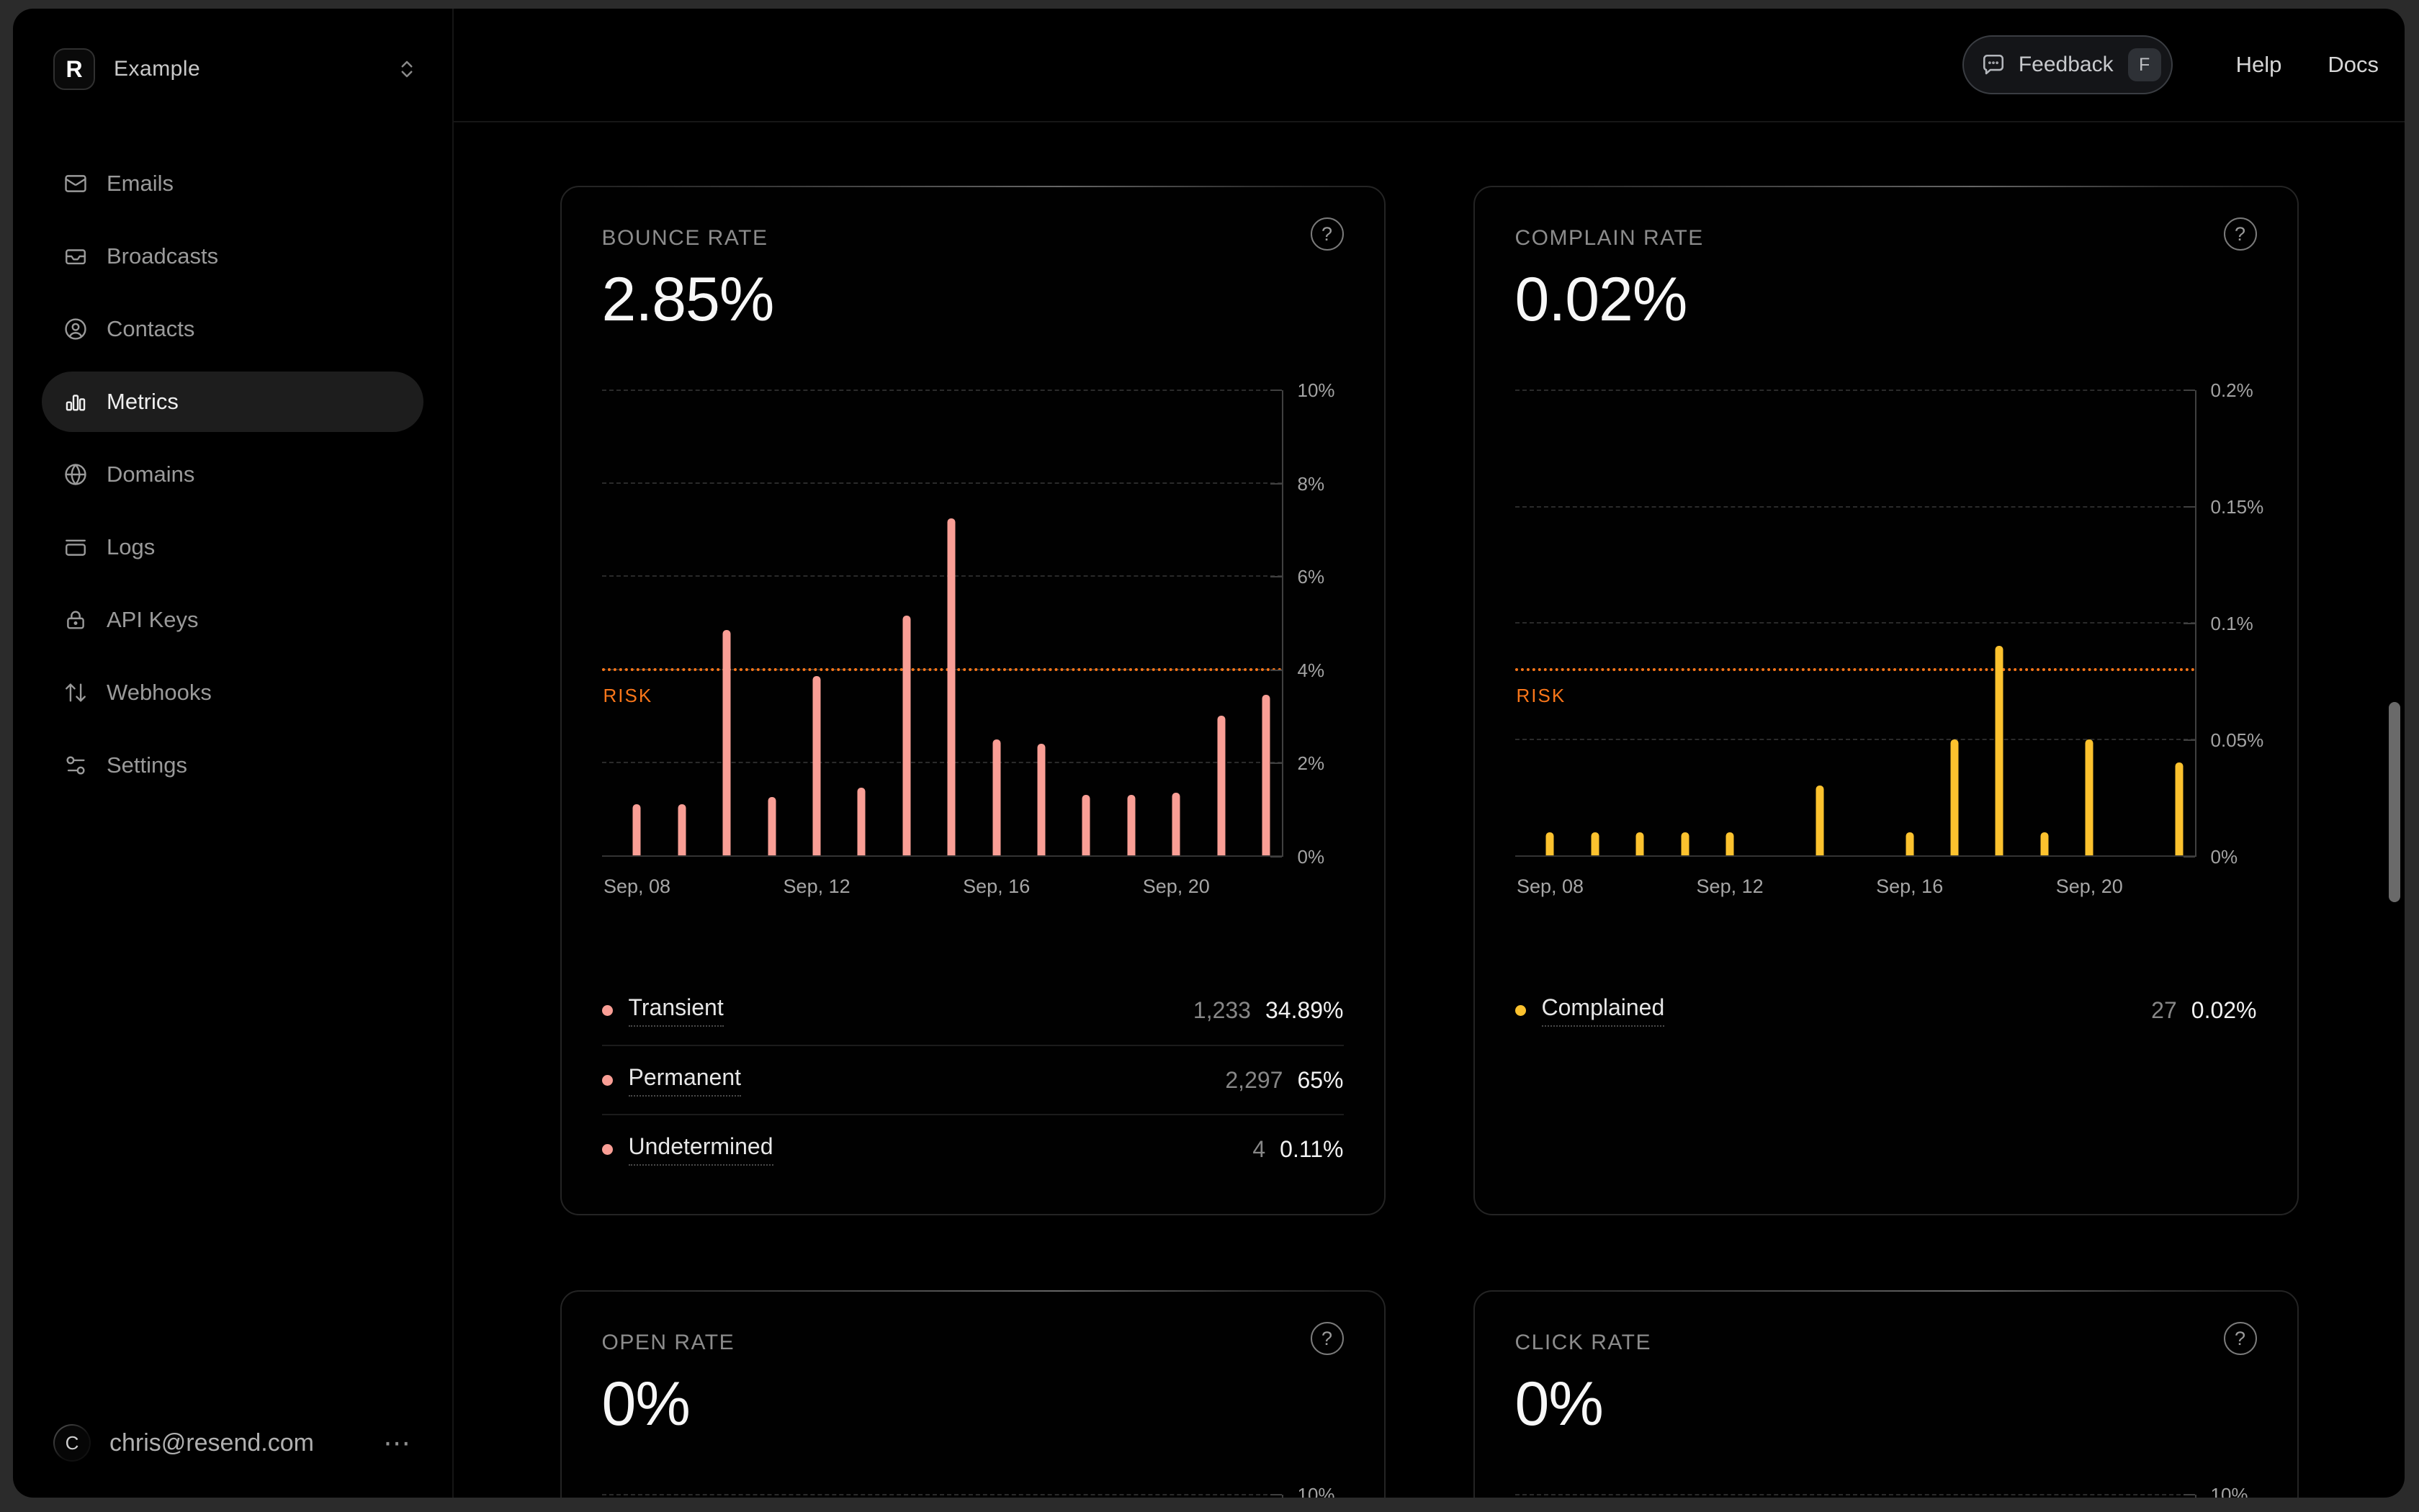 This screenshot has width=2419, height=1512. What do you see at coordinates (75, 256) in the screenshot?
I see `inbox-icon` at bounding box center [75, 256].